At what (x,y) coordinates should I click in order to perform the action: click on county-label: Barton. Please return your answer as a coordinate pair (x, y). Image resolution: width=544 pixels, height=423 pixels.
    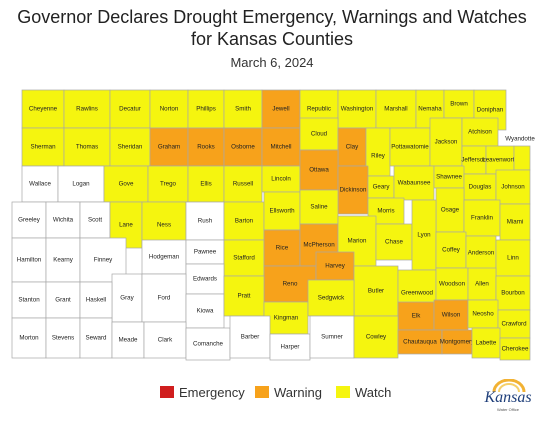
    Looking at the image, I should click on (244, 221).